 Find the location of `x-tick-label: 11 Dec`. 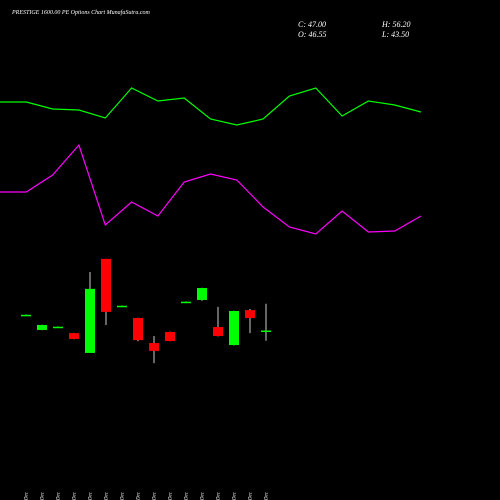

x-tick-label: 11 Dec is located at coordinates (139, 495).